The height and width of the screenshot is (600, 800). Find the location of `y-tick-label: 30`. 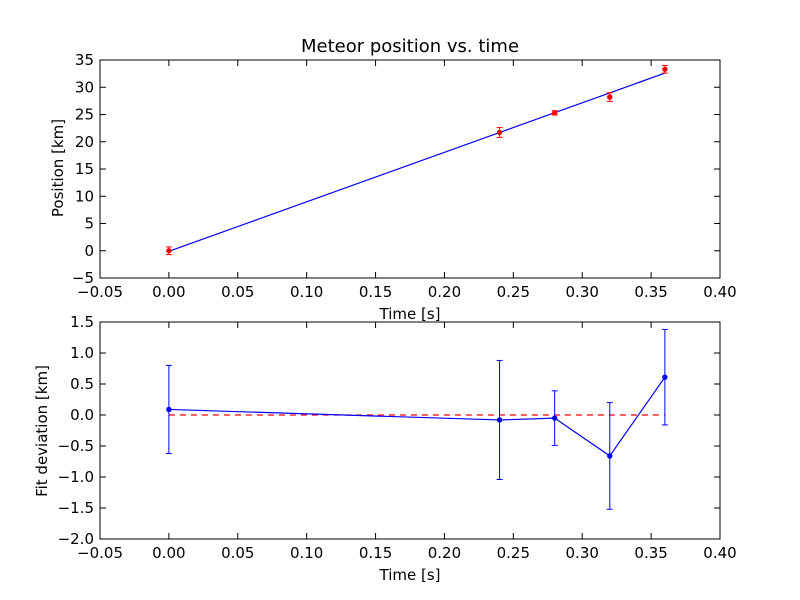

y-tick-label: 30 is located at coordinates (84, 87).